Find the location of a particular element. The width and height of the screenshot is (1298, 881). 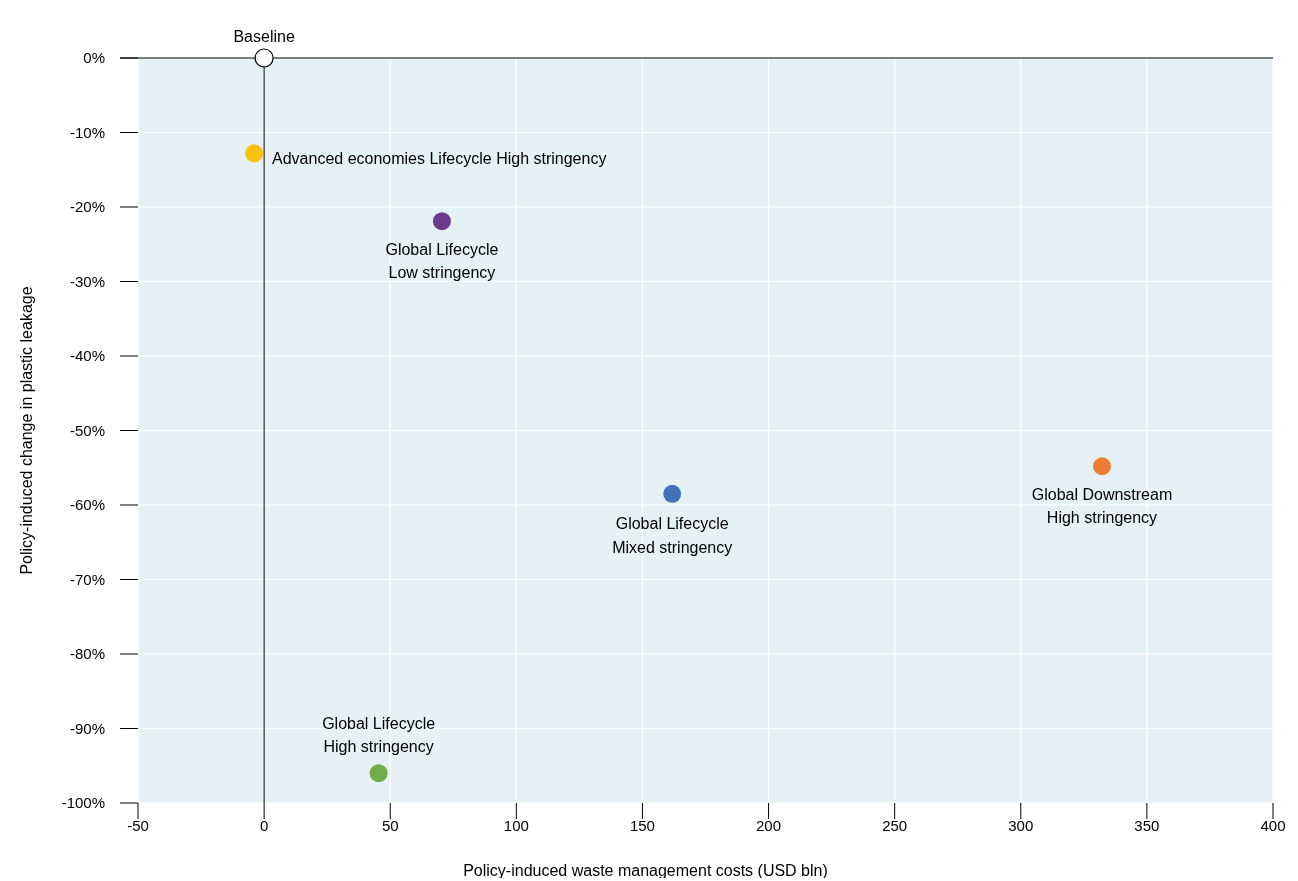

x-tick-label: 400 is located at coordinates (1273, 826).